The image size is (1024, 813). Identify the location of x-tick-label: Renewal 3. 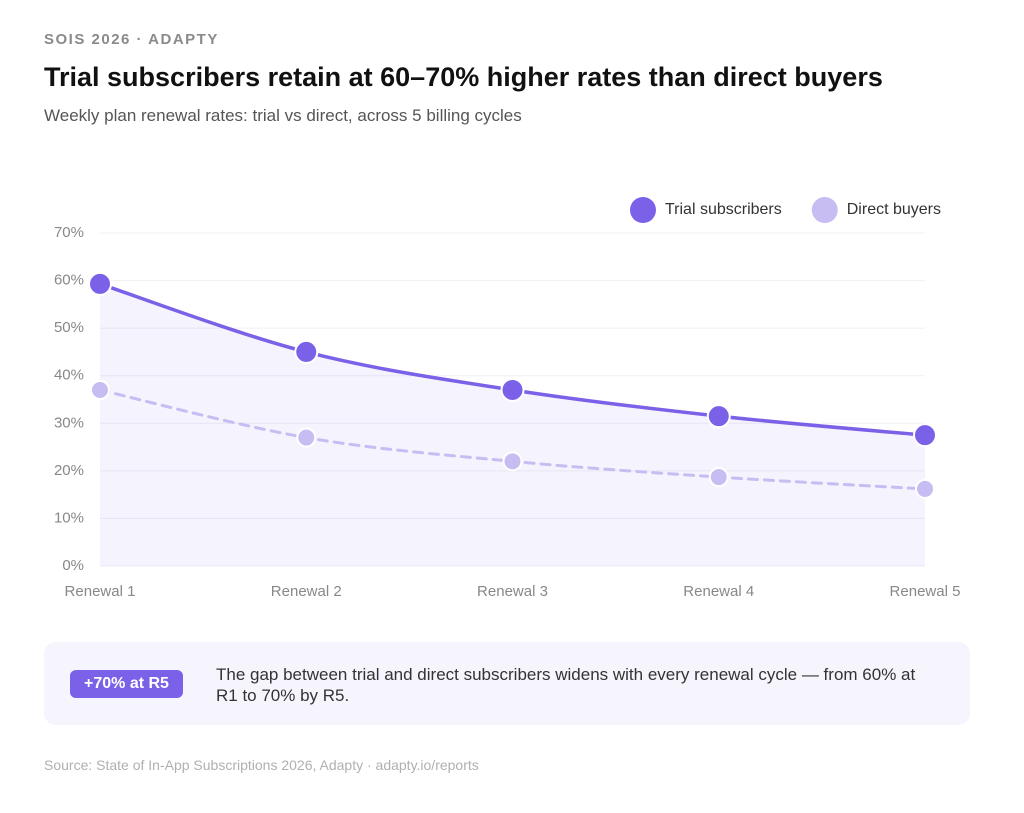
(512, 591).